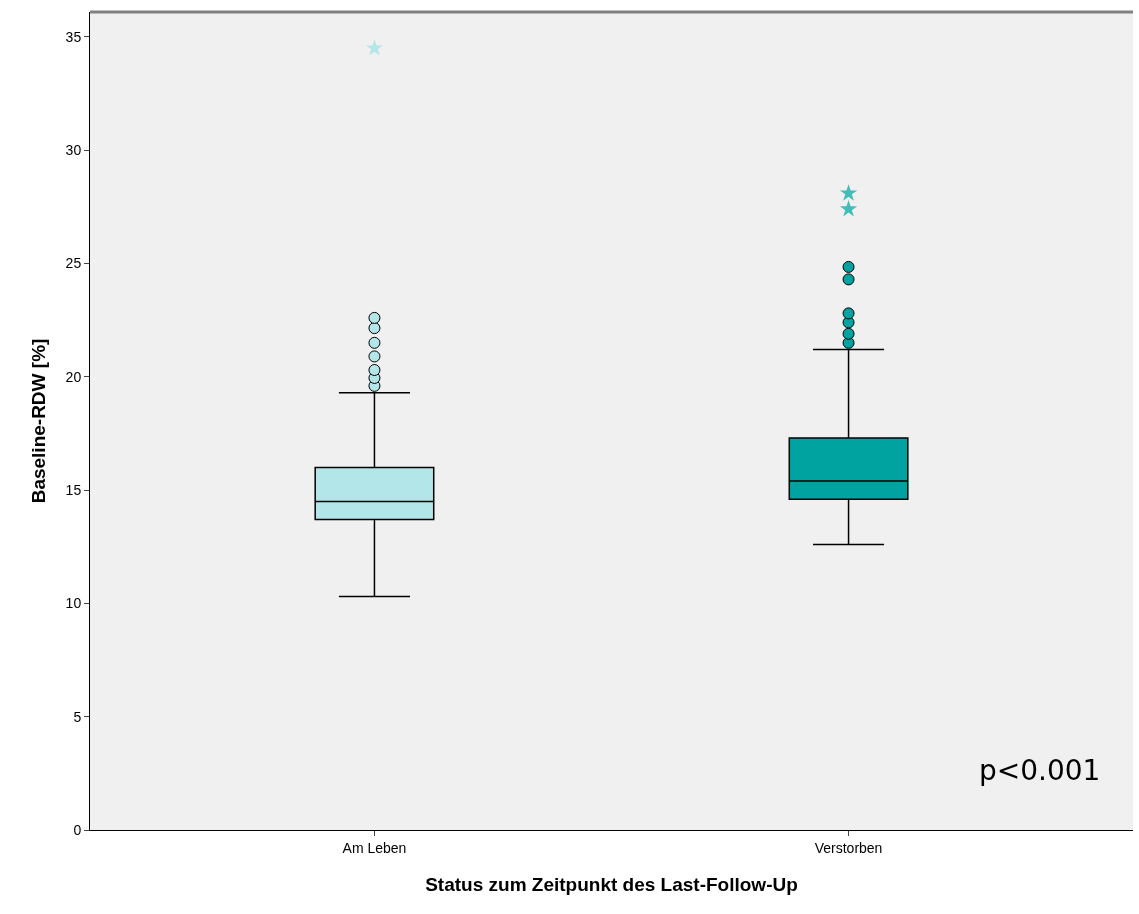  Describe the element at coordinates (374, 847) in the screenshot. I see `x-tick-label: Am Leben` at that location.